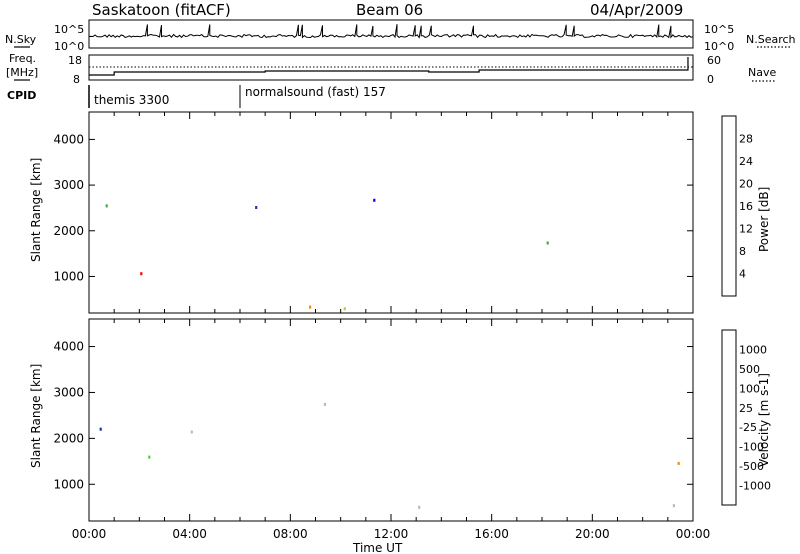 The height and width of the screenshot is (554, 800). What do you see at coordinates (764, 420) in the screenshot?
I see `velocity-colorbar-label: Velocity [m s-1]` at bounding box center [764, 420].